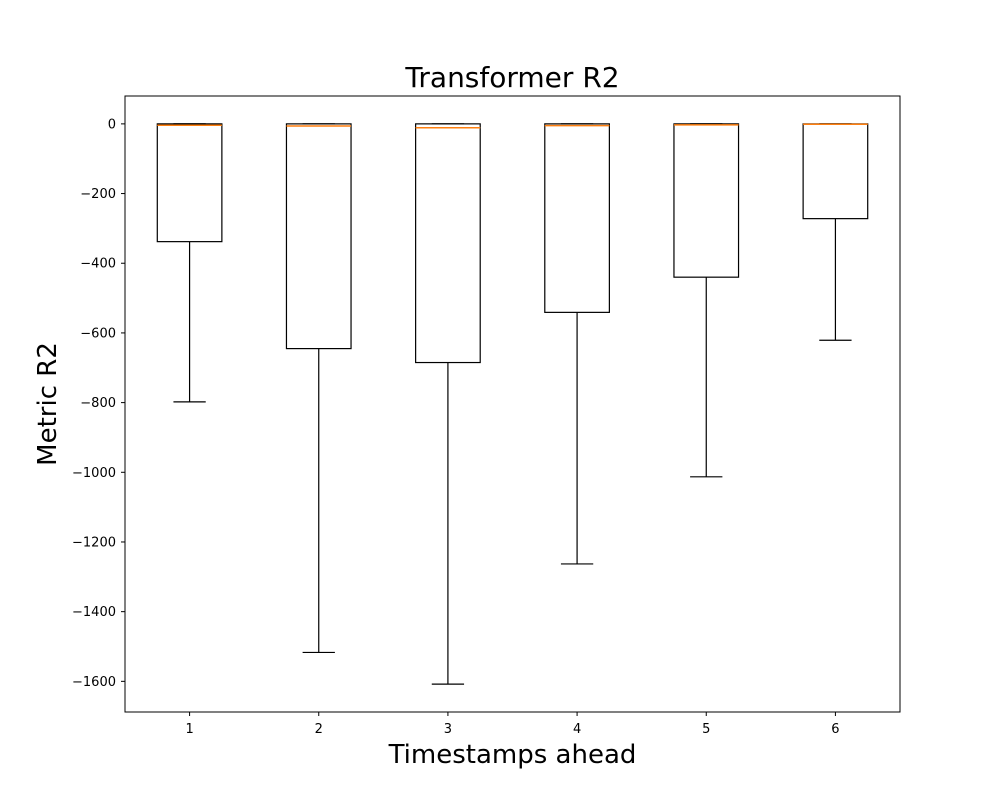 Image resolution: width=1000 pixels, height=800 pixels. What do you see at coordinates (94, 473) in the screenshot?
I see `y-tick-label: −1000` at bounding box center [94, 473].